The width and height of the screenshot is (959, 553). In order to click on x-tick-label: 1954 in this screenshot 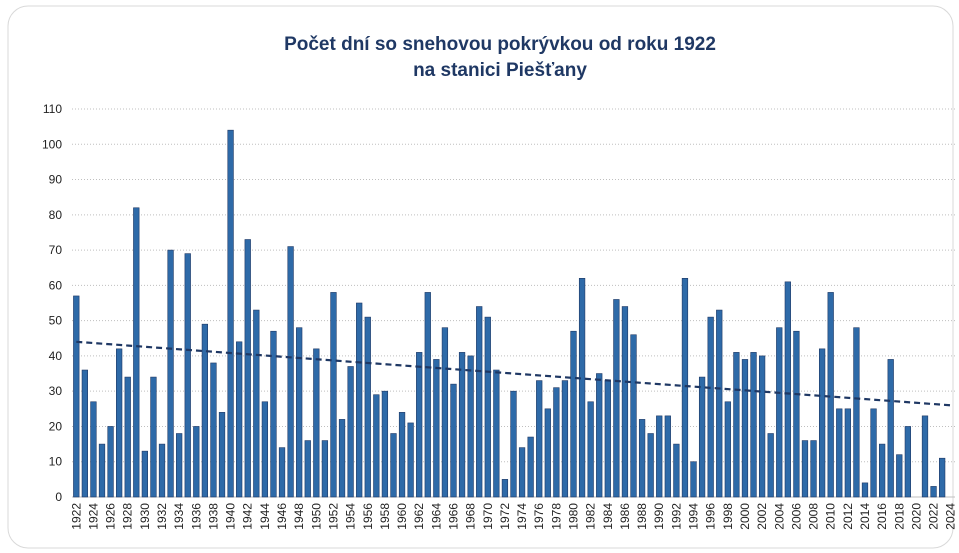, I will do `click(351, 516)`.